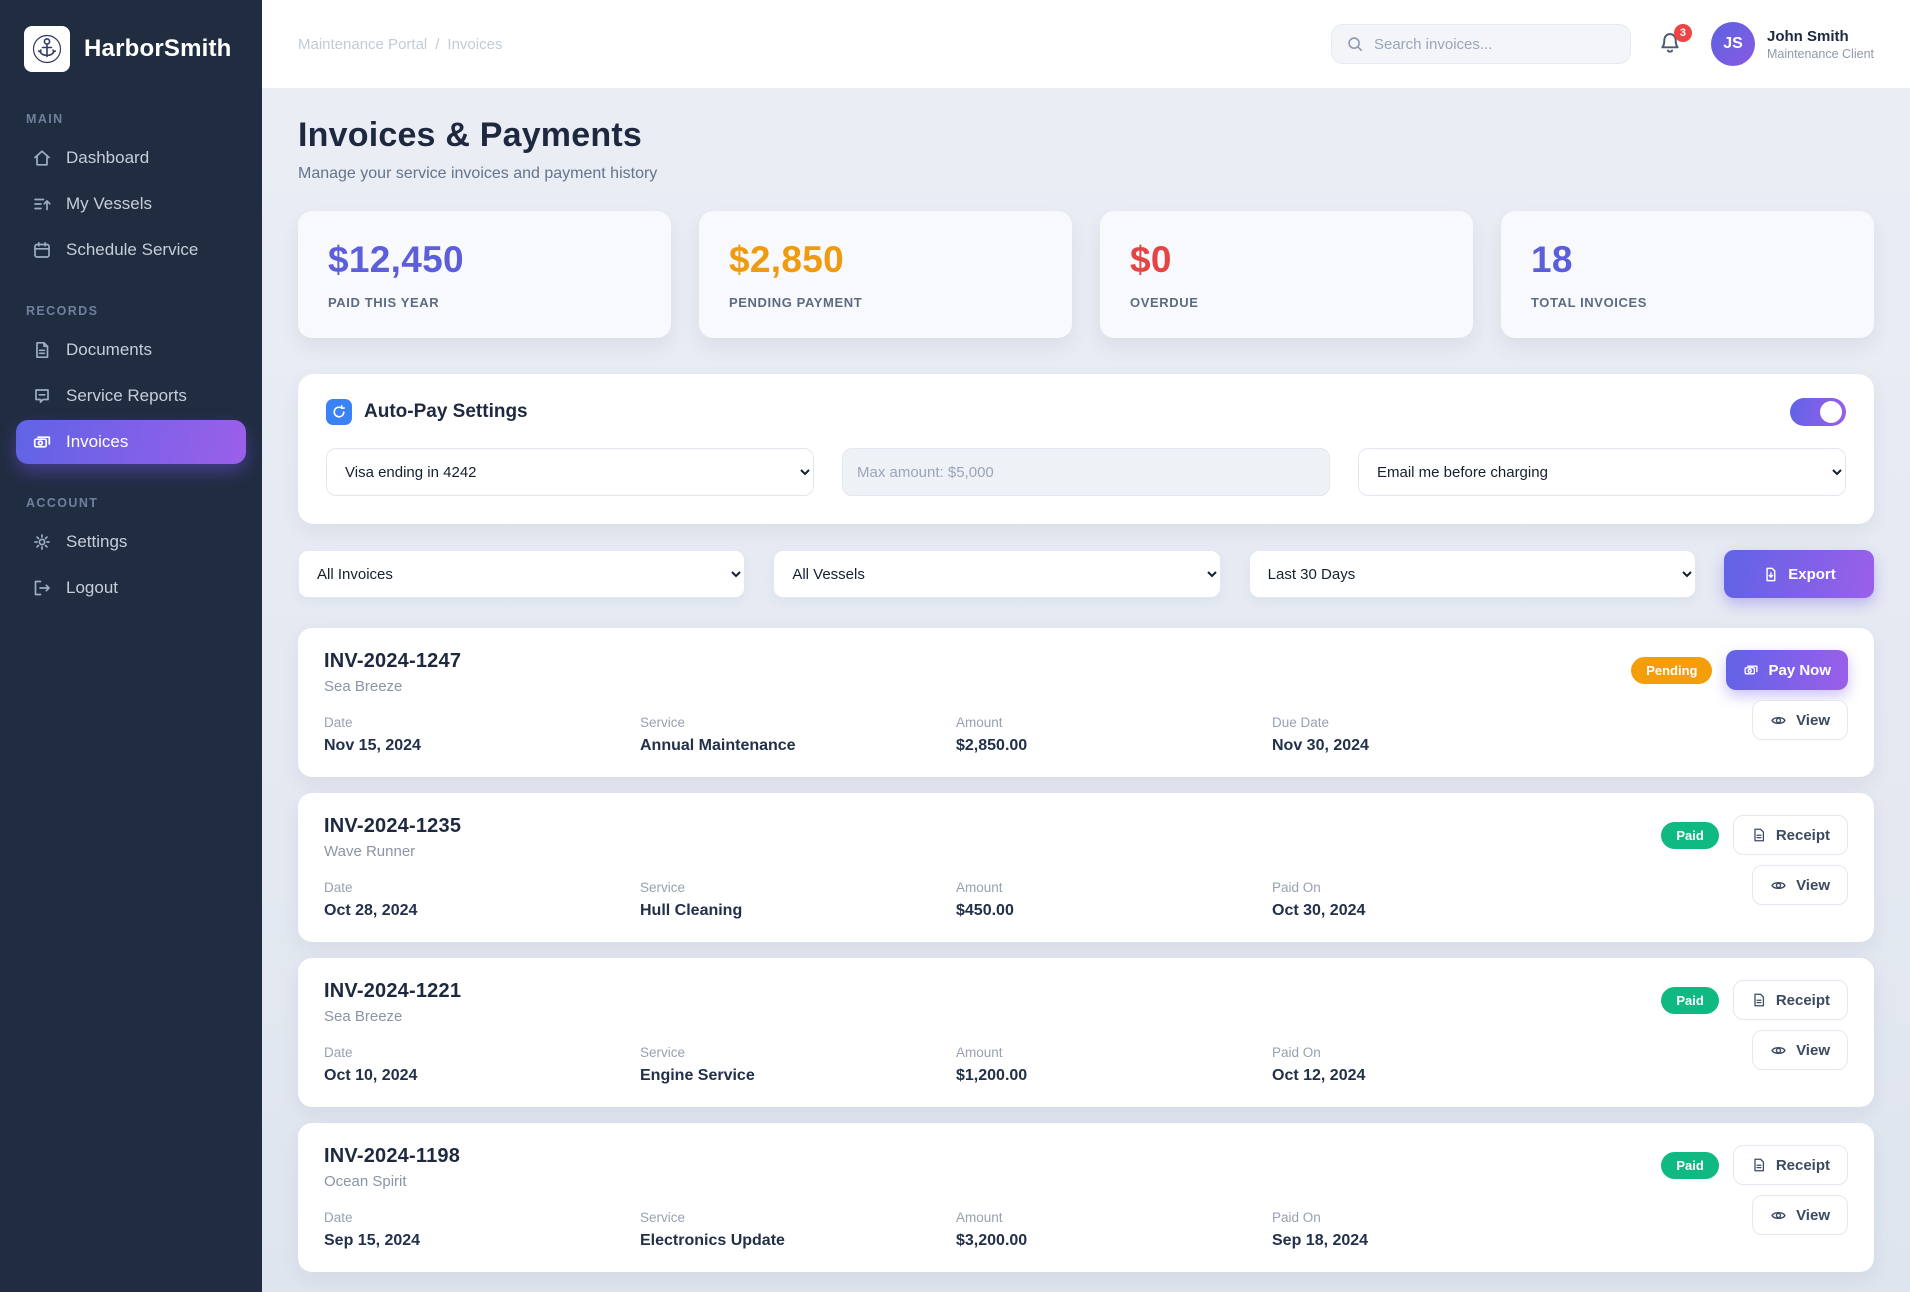 The height and width of the screenshot is (1292, 1910). What do you see at coordinates (108, 157) in the screenshot?
I see `sidebar-item-label: Dashboard` at bounding box center [108, 157].